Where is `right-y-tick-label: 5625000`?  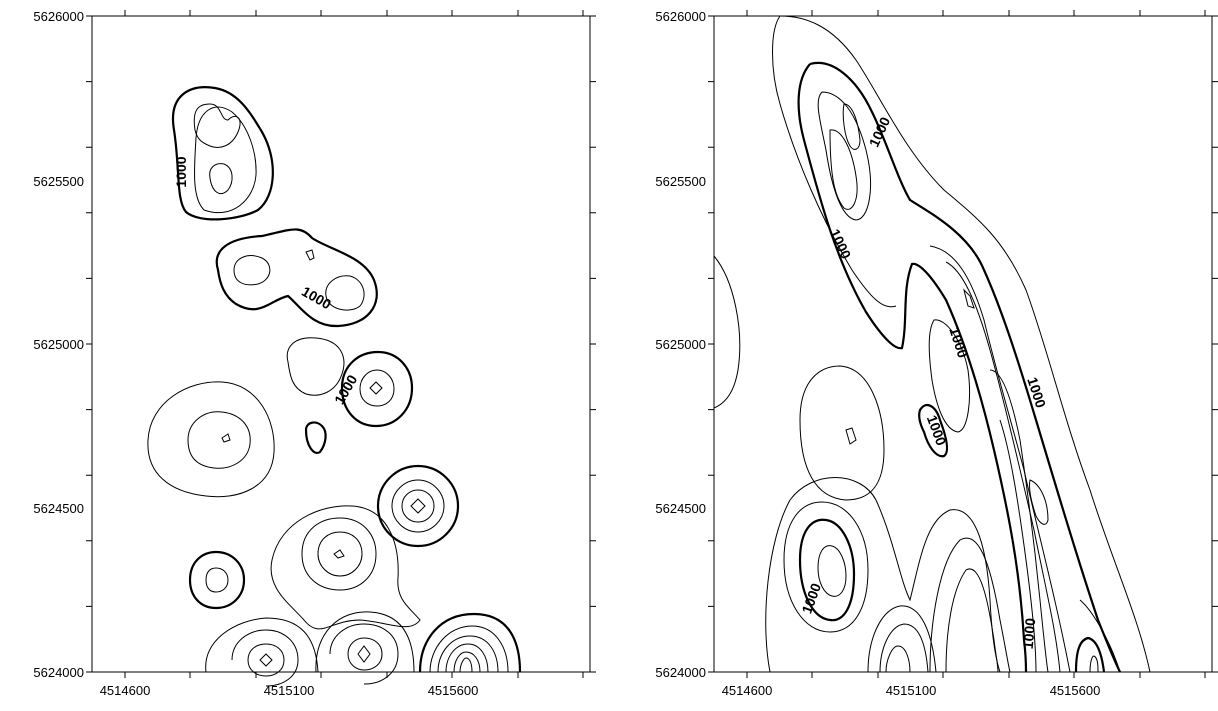 right-y-tick-label: 5625000 is located at coordinates (680, 344).